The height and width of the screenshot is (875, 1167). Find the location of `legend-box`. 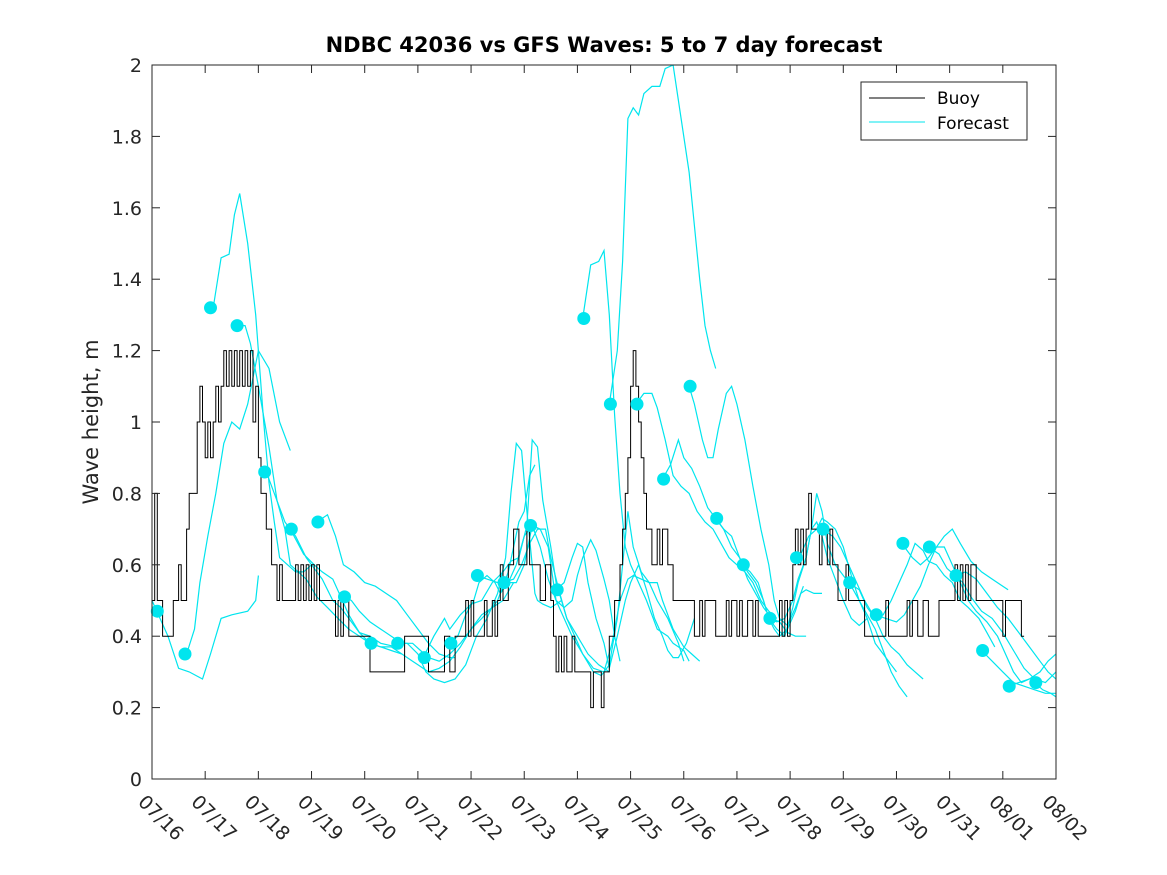

legend-box is located at coordinates (944, 111).